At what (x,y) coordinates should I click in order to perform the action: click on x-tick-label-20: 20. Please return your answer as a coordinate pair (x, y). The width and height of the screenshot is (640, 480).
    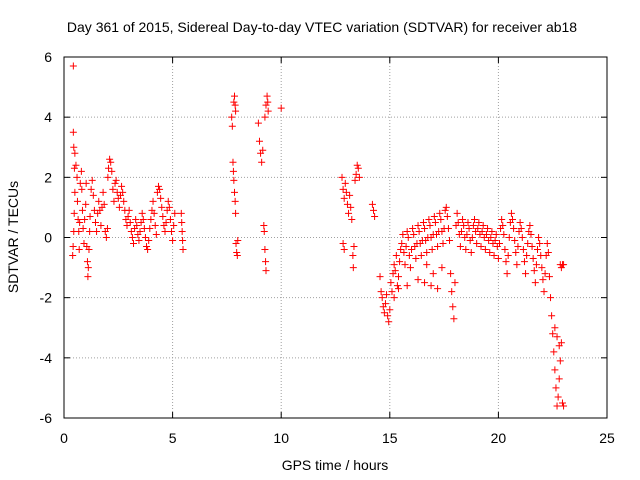
    Looking at the image, I should click on (499, 438).